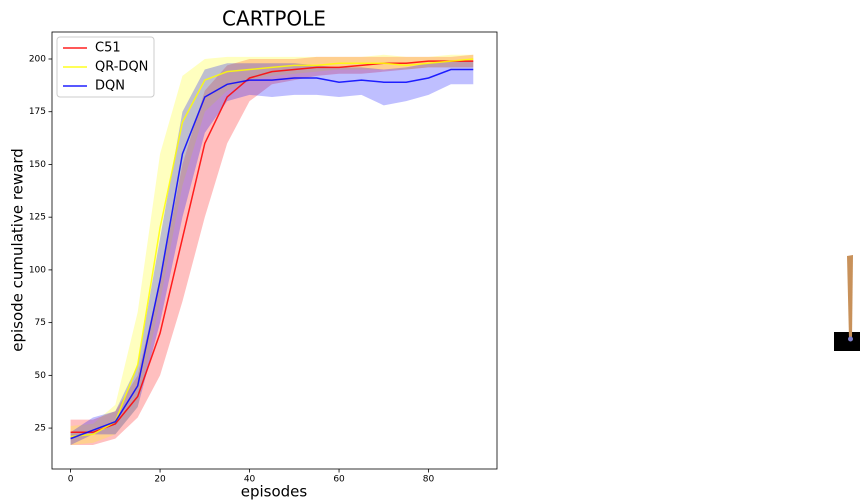 The width and height of the screenshot is (860, 503). What do you see at coordinates (18, 250) in the screenshot?
I see `y-axis-label: episode cumulative reward` at bounding box center [18, 250].